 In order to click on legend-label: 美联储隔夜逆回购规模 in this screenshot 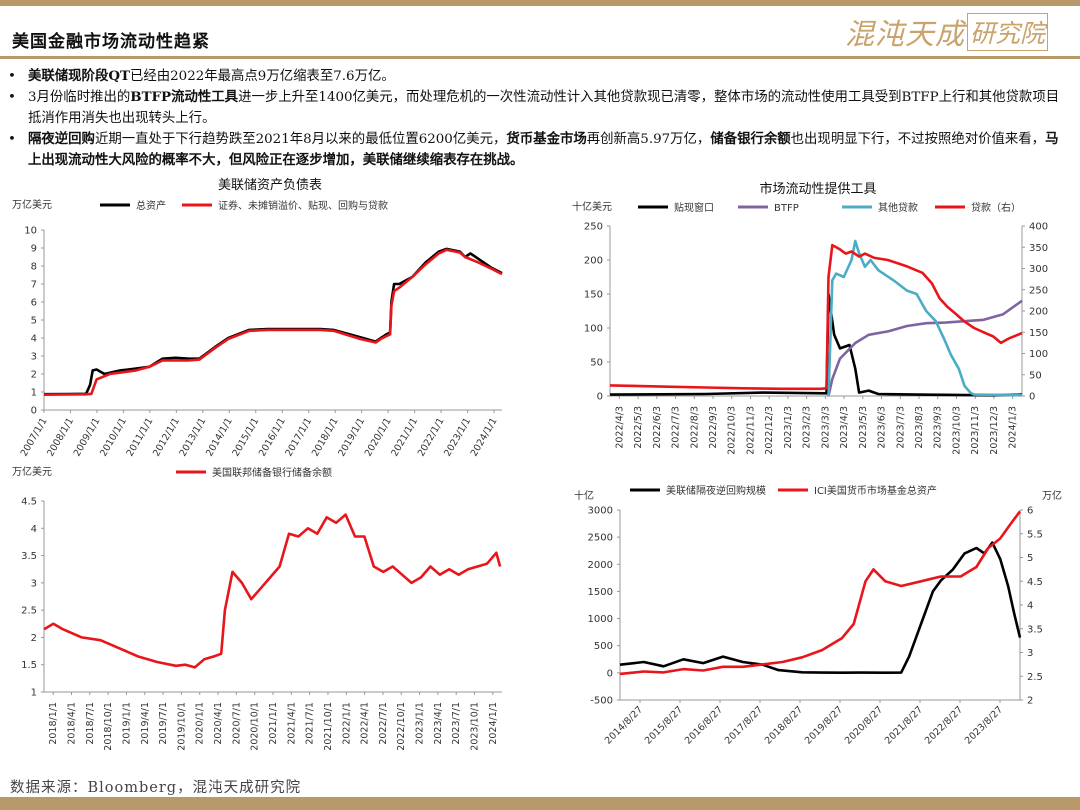, I will do `click(716, 490)`.